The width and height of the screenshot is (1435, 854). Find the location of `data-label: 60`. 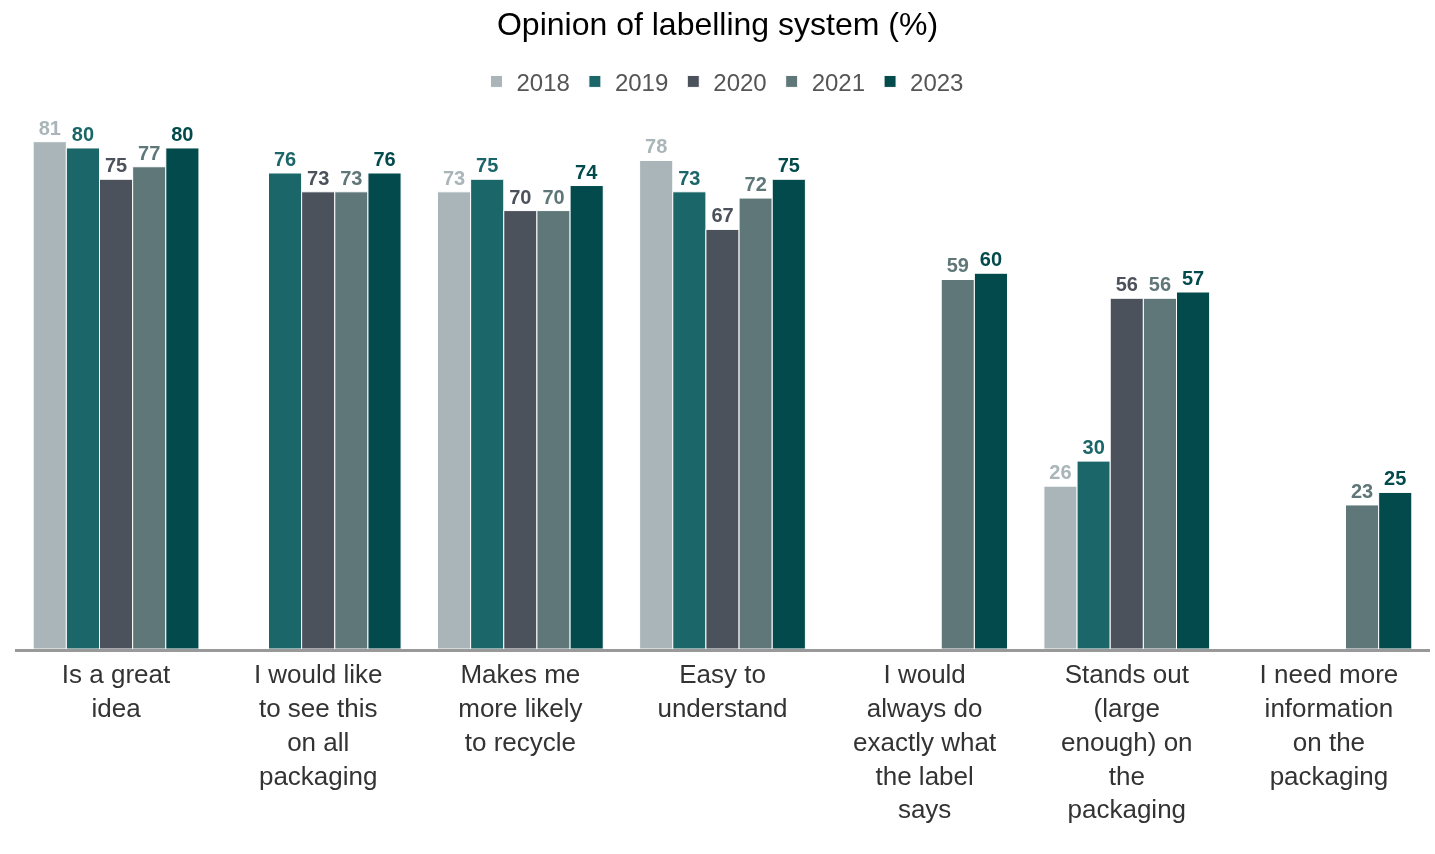

data-label: 60 is located at coordinates (991, 259).